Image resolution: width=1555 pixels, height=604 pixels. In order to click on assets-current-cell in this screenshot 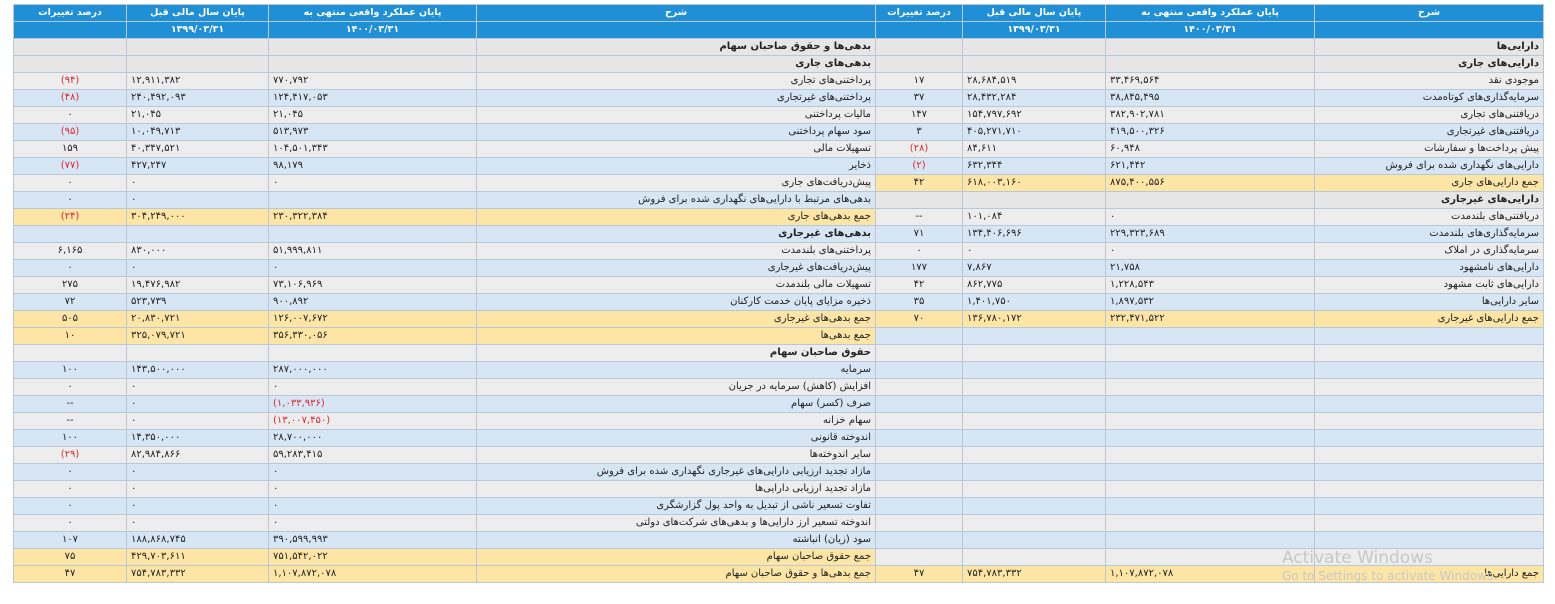, I will do `click(1210, 557)`.